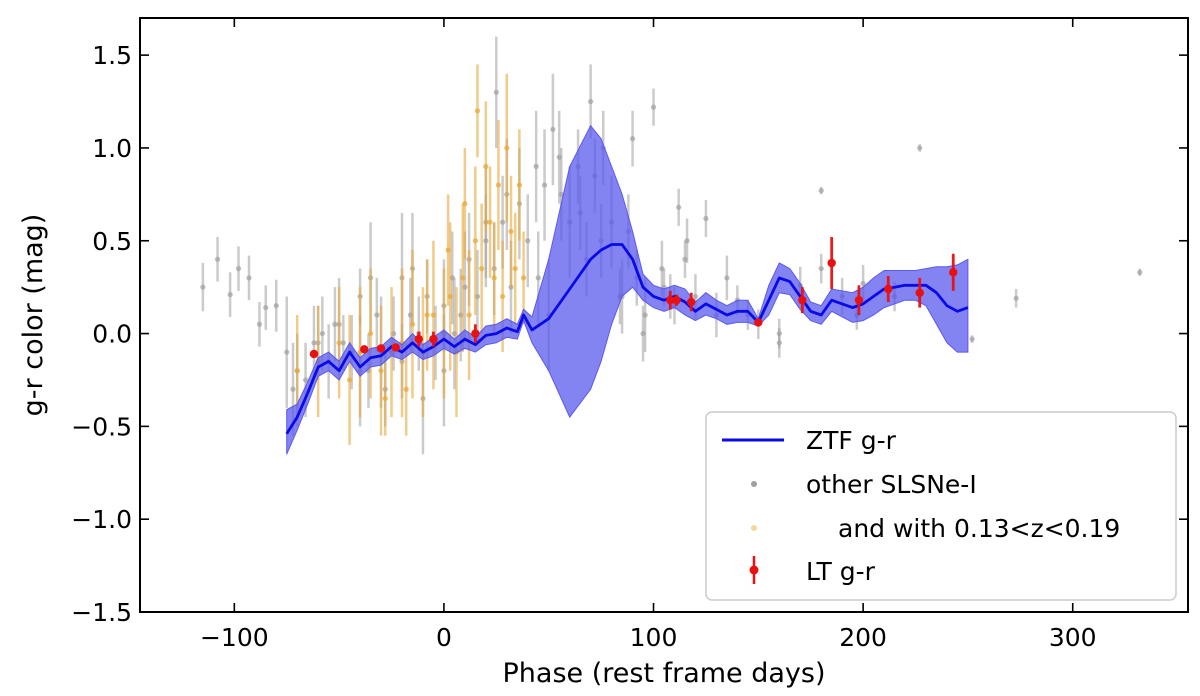  What do you see at coordinates (863, 637) in the screenshot?
I see `x-tick-label: 200` at bounding box center [863, 637].